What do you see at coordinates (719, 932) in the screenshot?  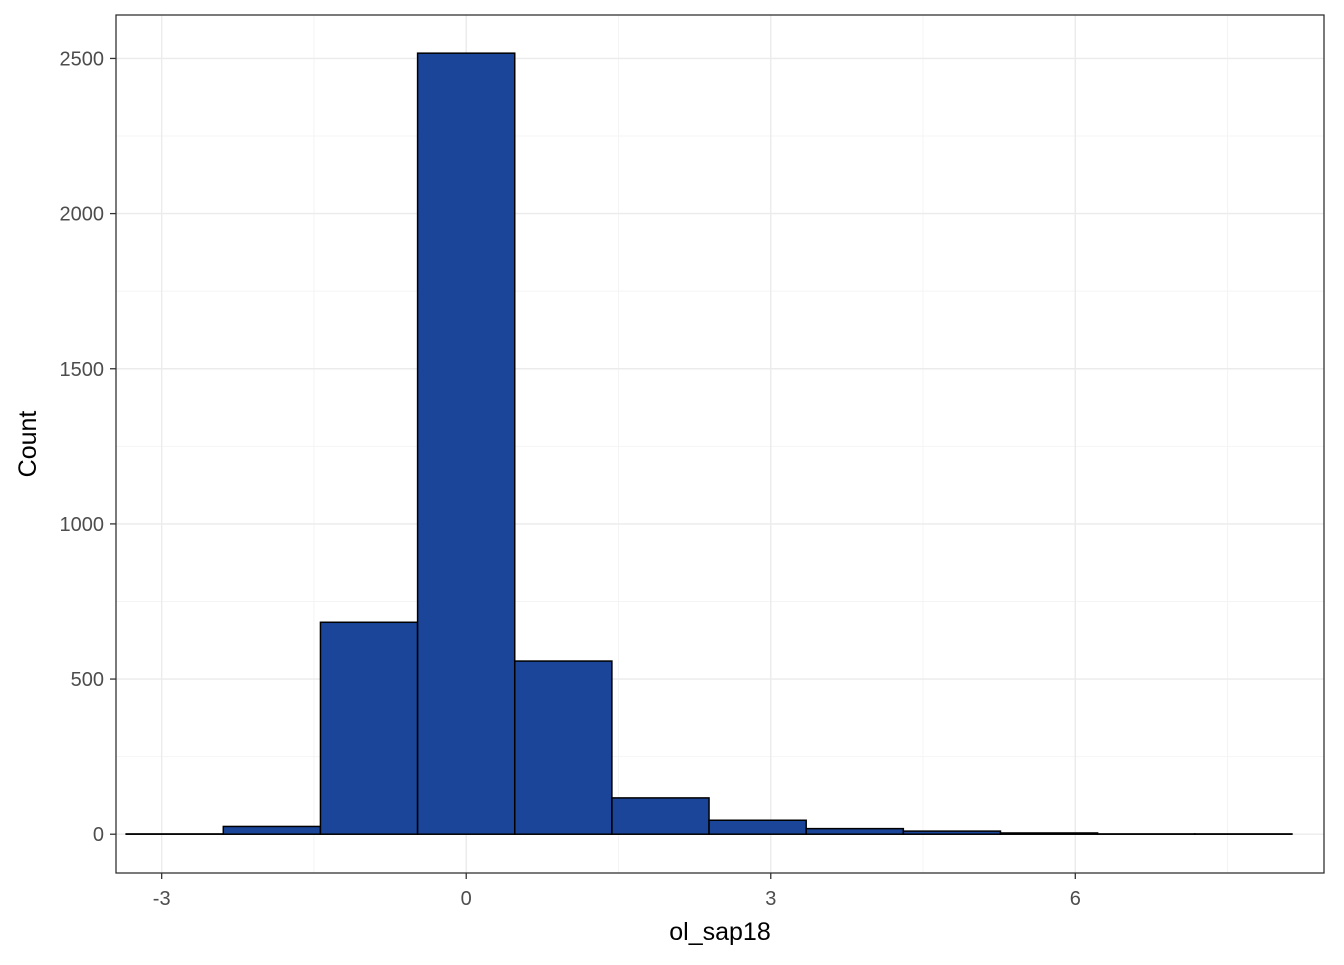 I see `x-axis-title: ol_sap18` at bounding box center [719, 932].